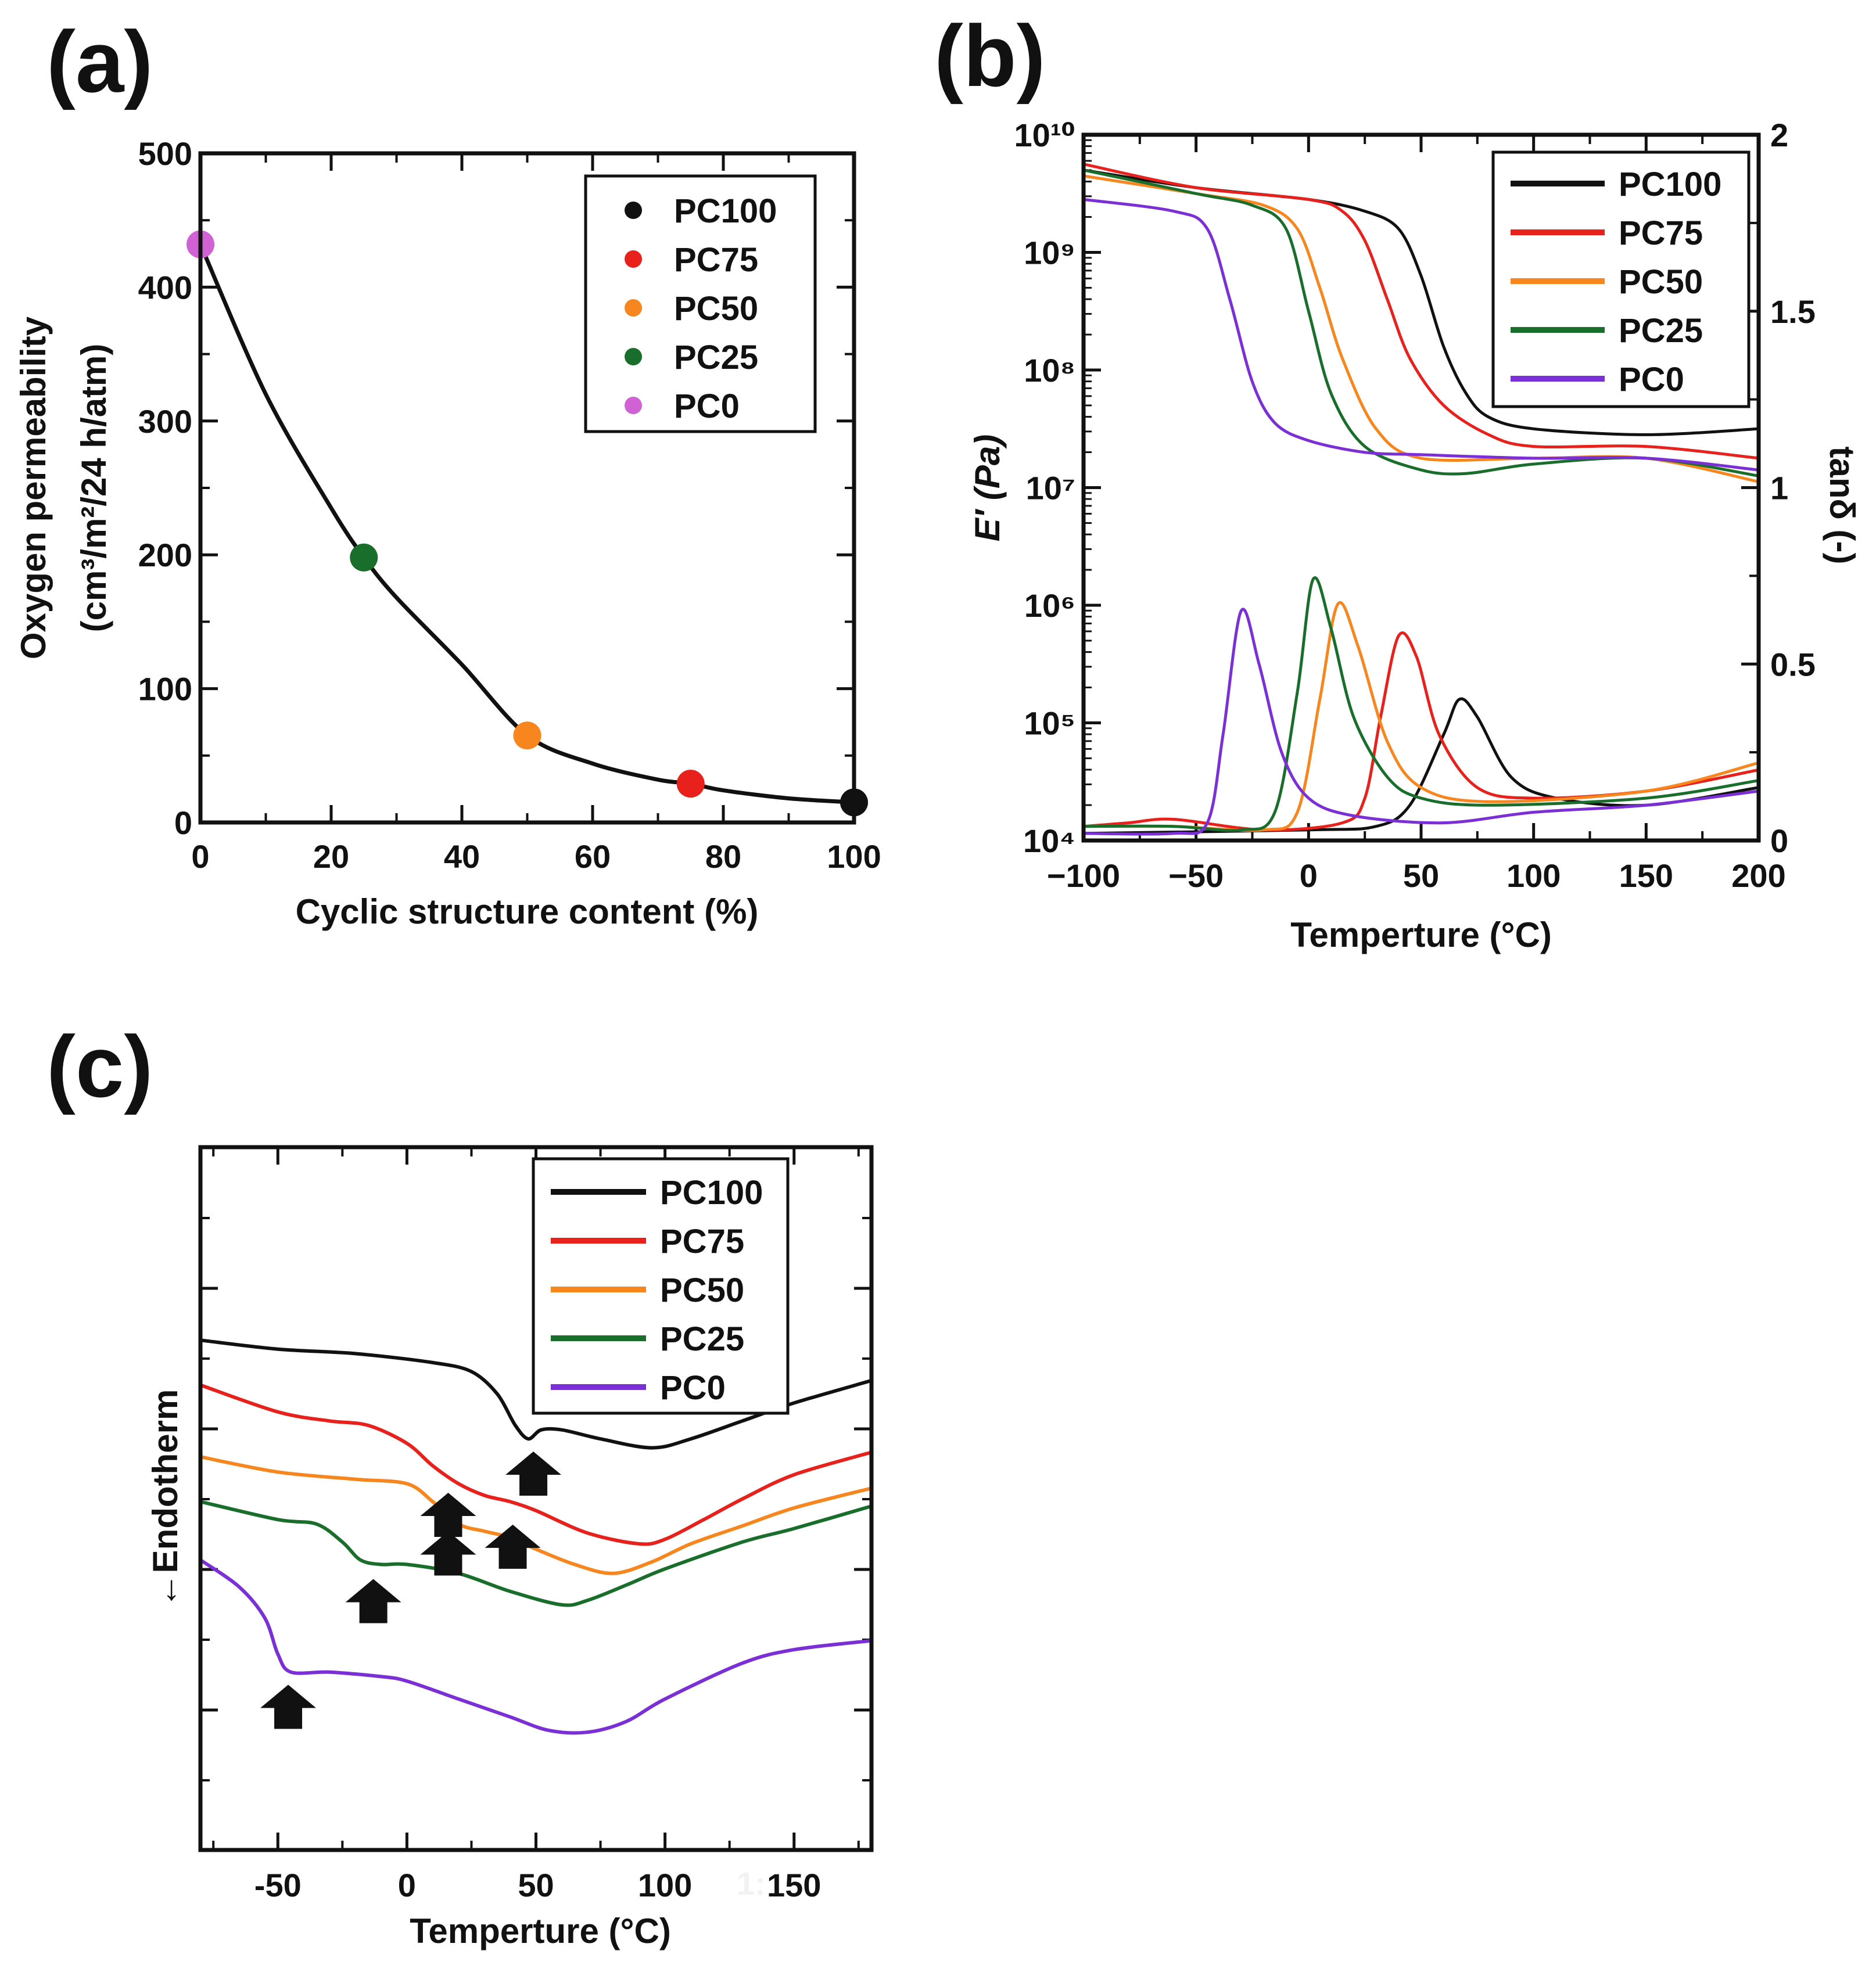 This screenshot has height=1965, width=1876. I want to click on panel-a-ytick-label: 0, so click(183, 822).